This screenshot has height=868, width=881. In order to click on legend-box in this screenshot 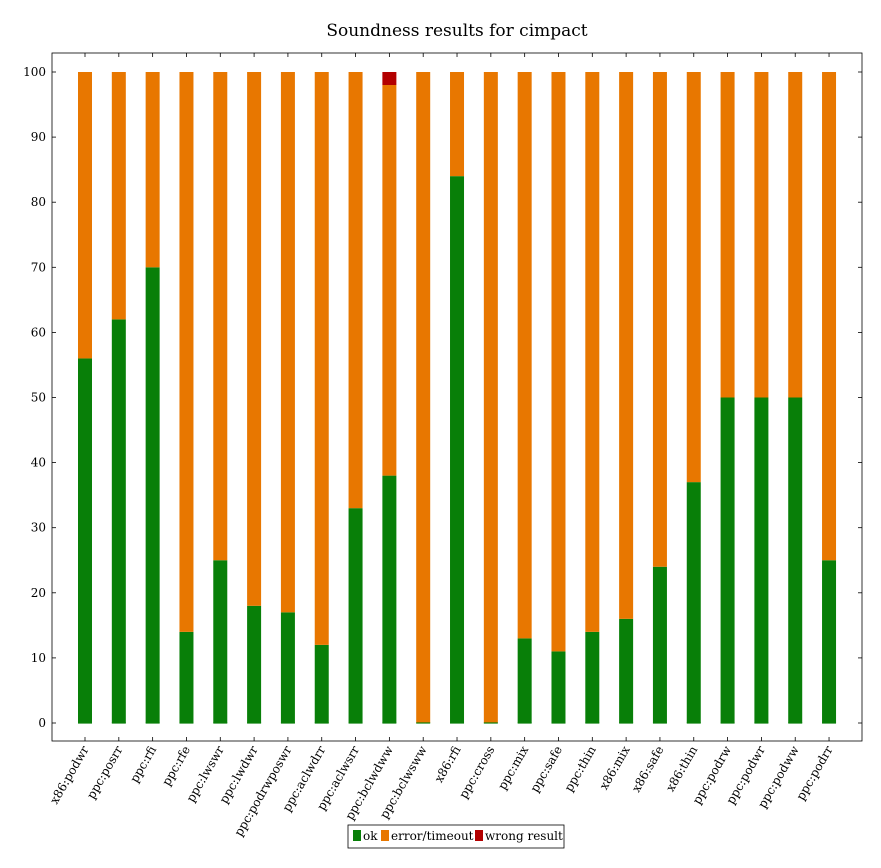, I will do `click(456, 836)`.